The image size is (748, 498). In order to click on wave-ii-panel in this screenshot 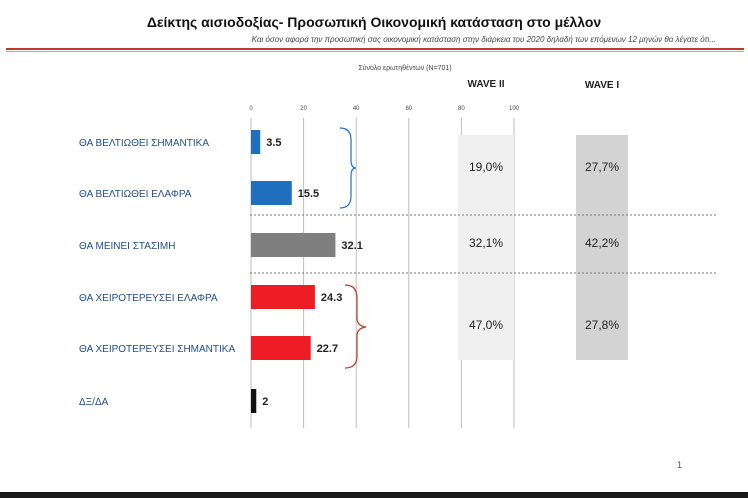, I will do `click(486, 247)`.